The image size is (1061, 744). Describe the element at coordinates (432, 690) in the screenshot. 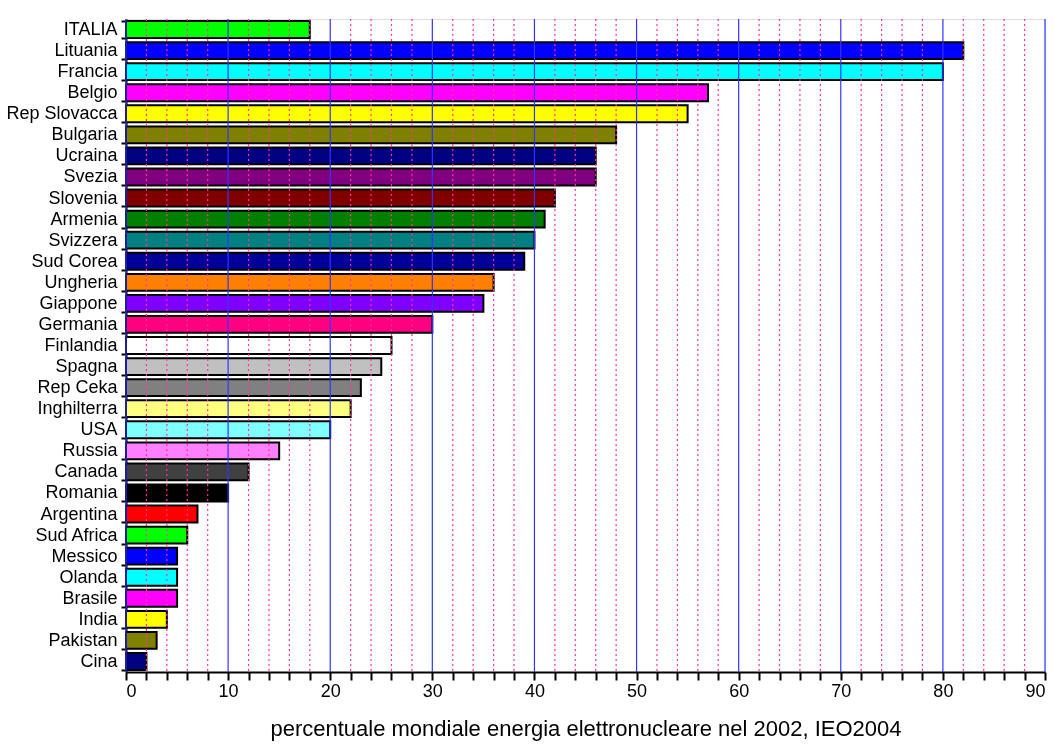

I see `x-tick-label: 30` at that location.